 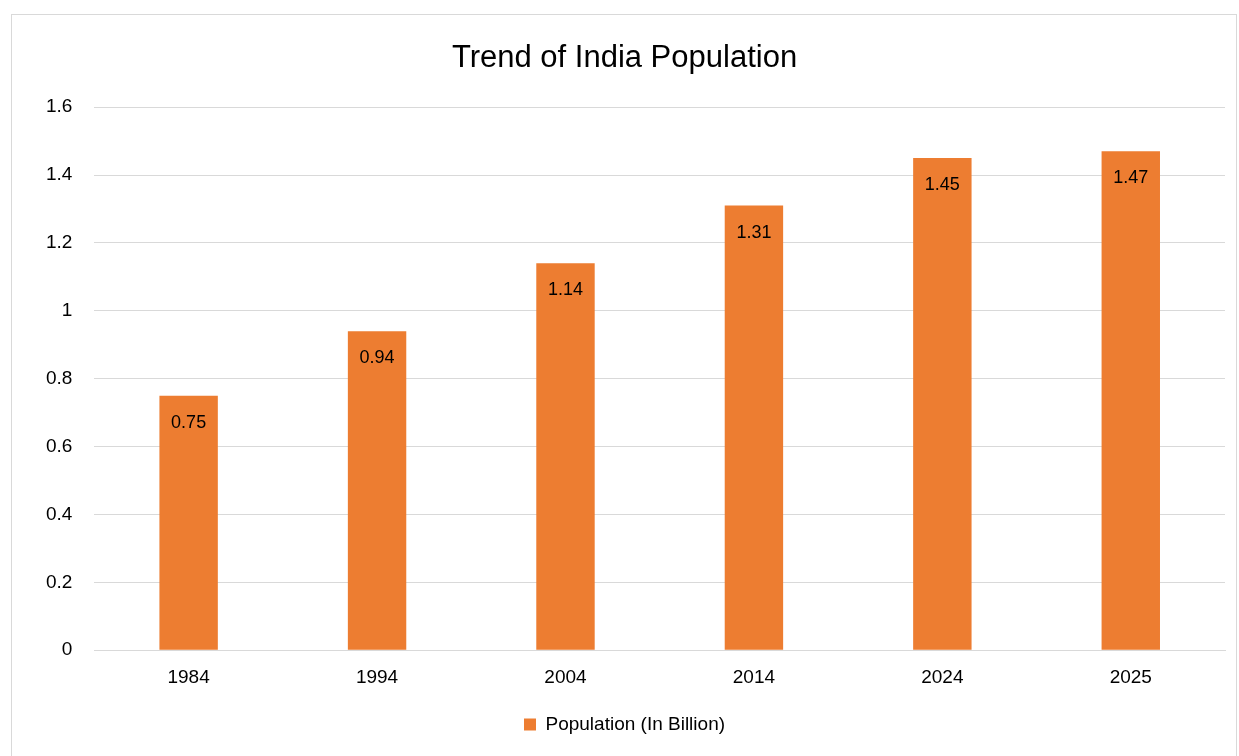 I want to click on y-tick-label: 0, so click(x=67, y=649).